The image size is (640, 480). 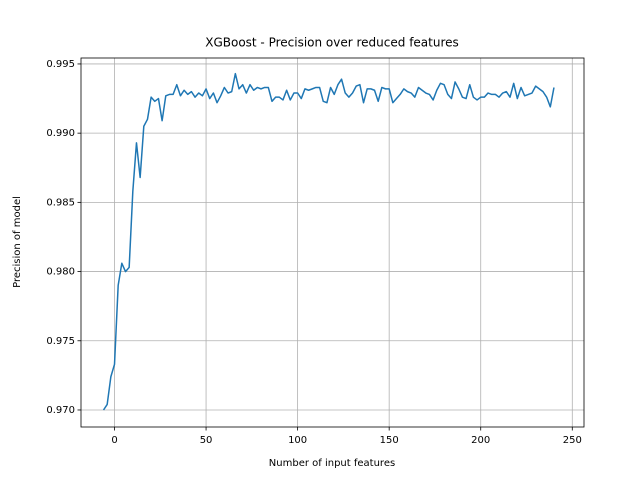 I want to click on x-axis-label: Number of input features, so click(x=332, y=463).